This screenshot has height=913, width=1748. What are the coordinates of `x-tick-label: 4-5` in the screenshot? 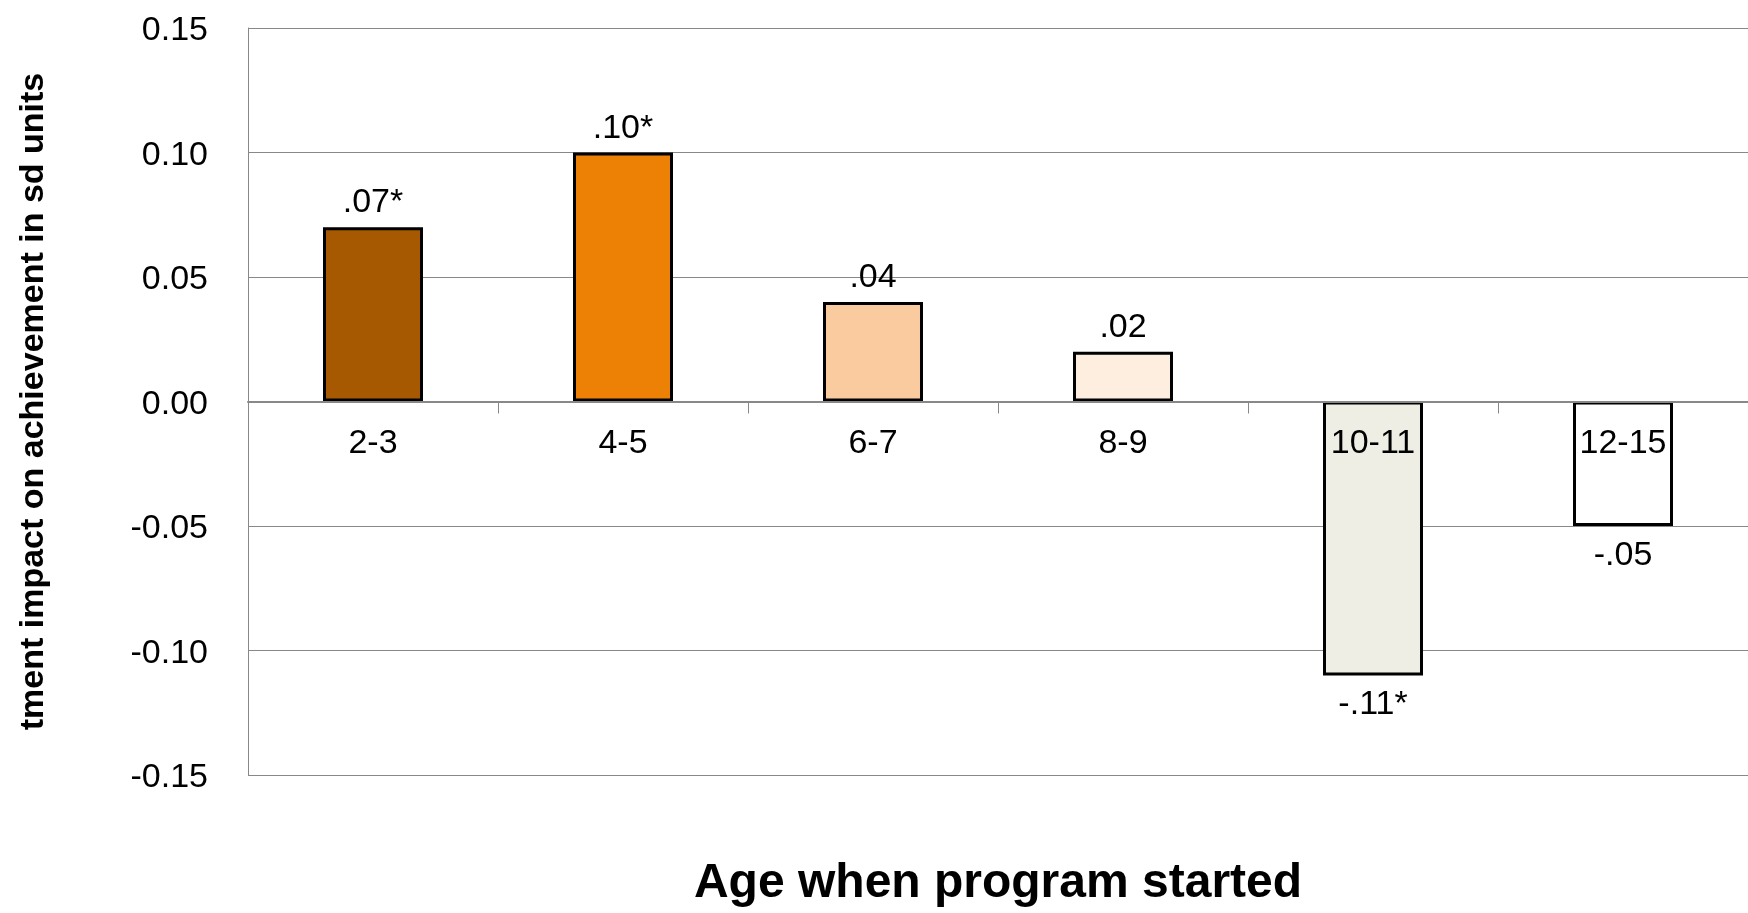 It's located at (623, 440).